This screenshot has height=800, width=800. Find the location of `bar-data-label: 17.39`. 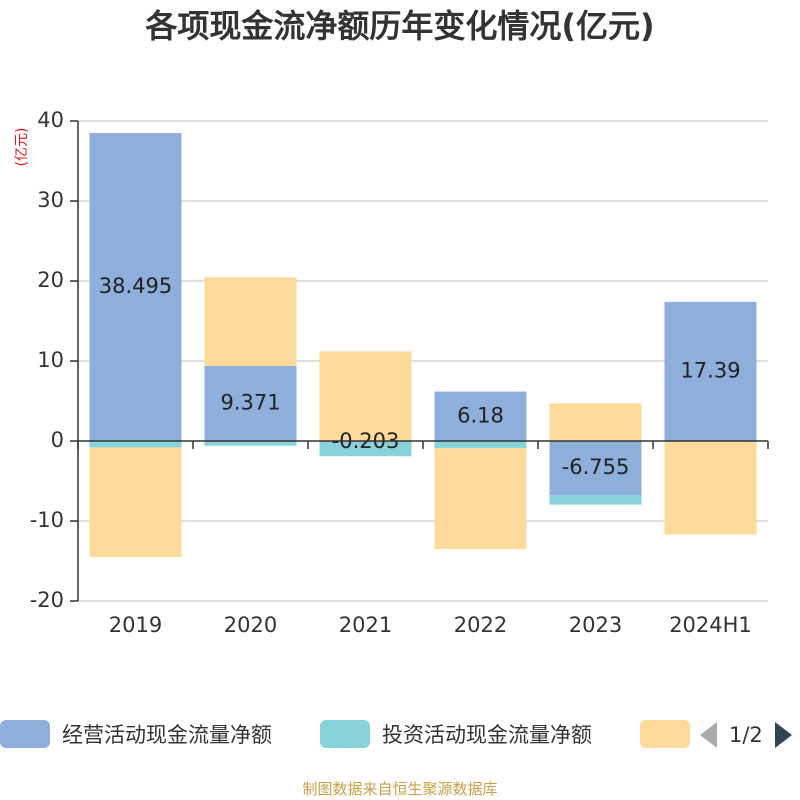

bar-data-label: 17.39 is located at coordinates (710, 370).